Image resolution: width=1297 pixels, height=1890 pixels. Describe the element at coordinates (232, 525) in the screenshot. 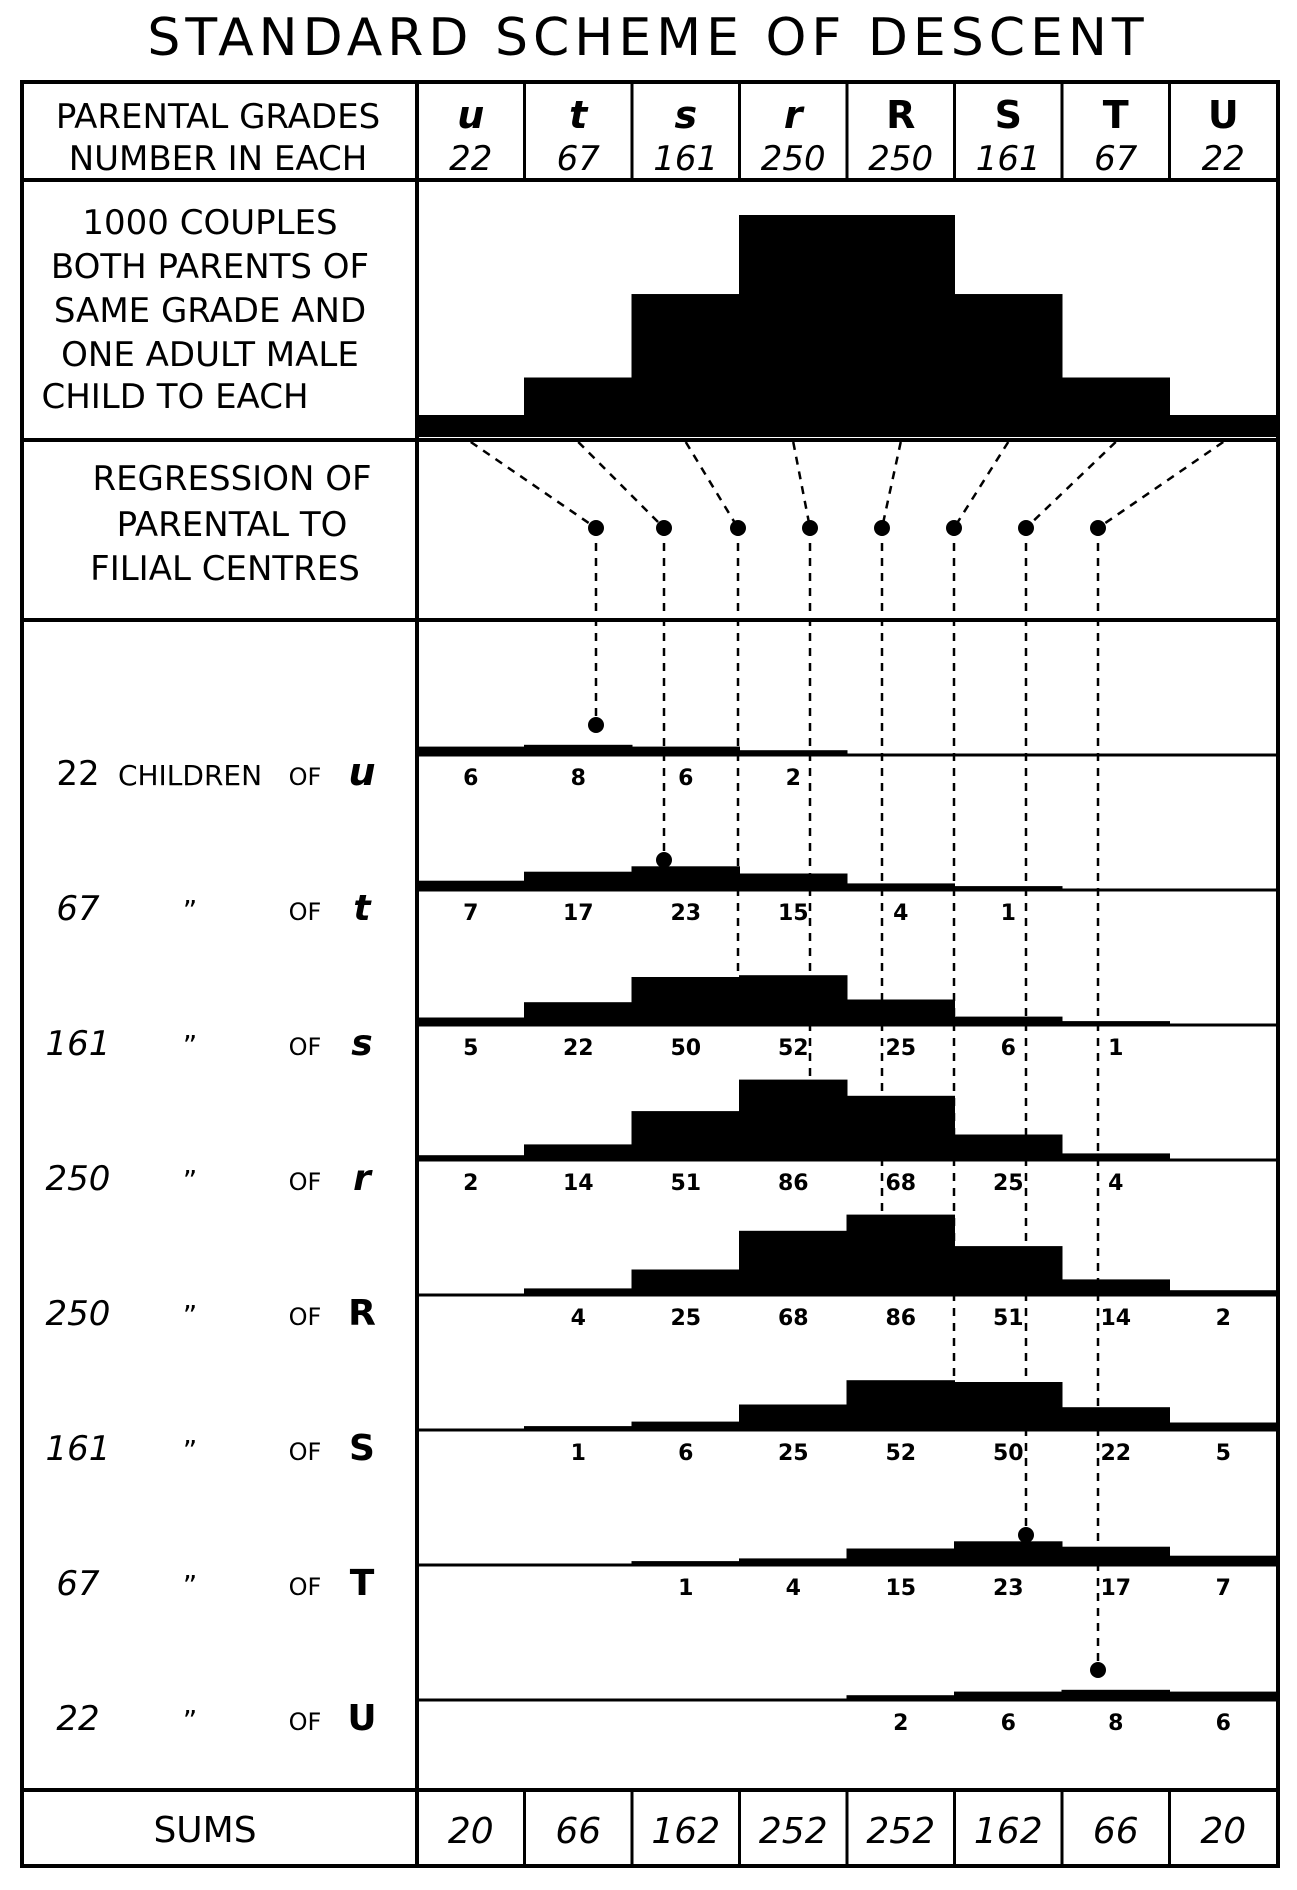

I see `regression-label-line-2: PARENTAL TO` at that location.